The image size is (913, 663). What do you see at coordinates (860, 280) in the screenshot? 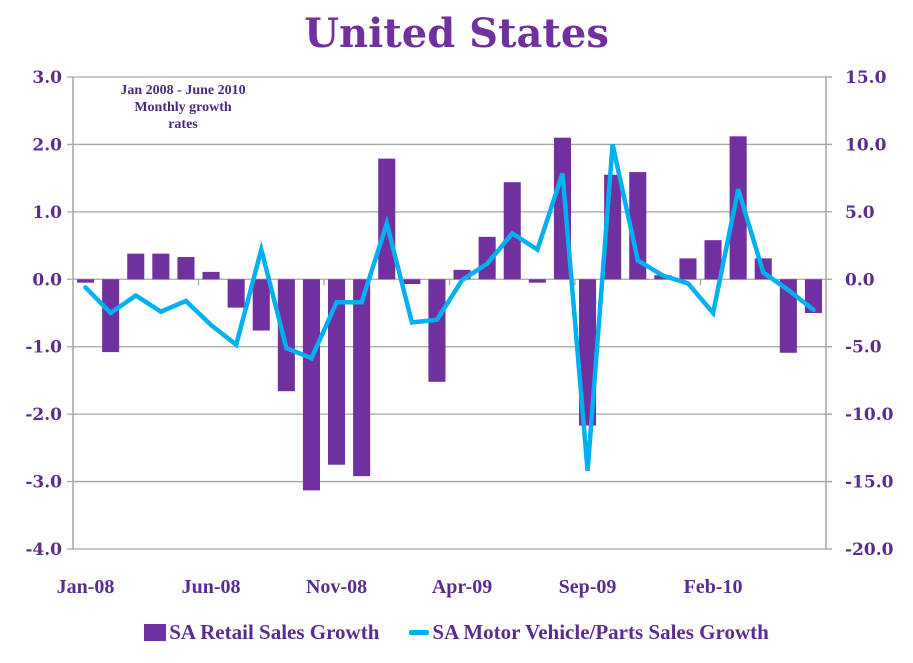
I see `y-right-tick-label: 0.0` at bounding box center [860, 280].